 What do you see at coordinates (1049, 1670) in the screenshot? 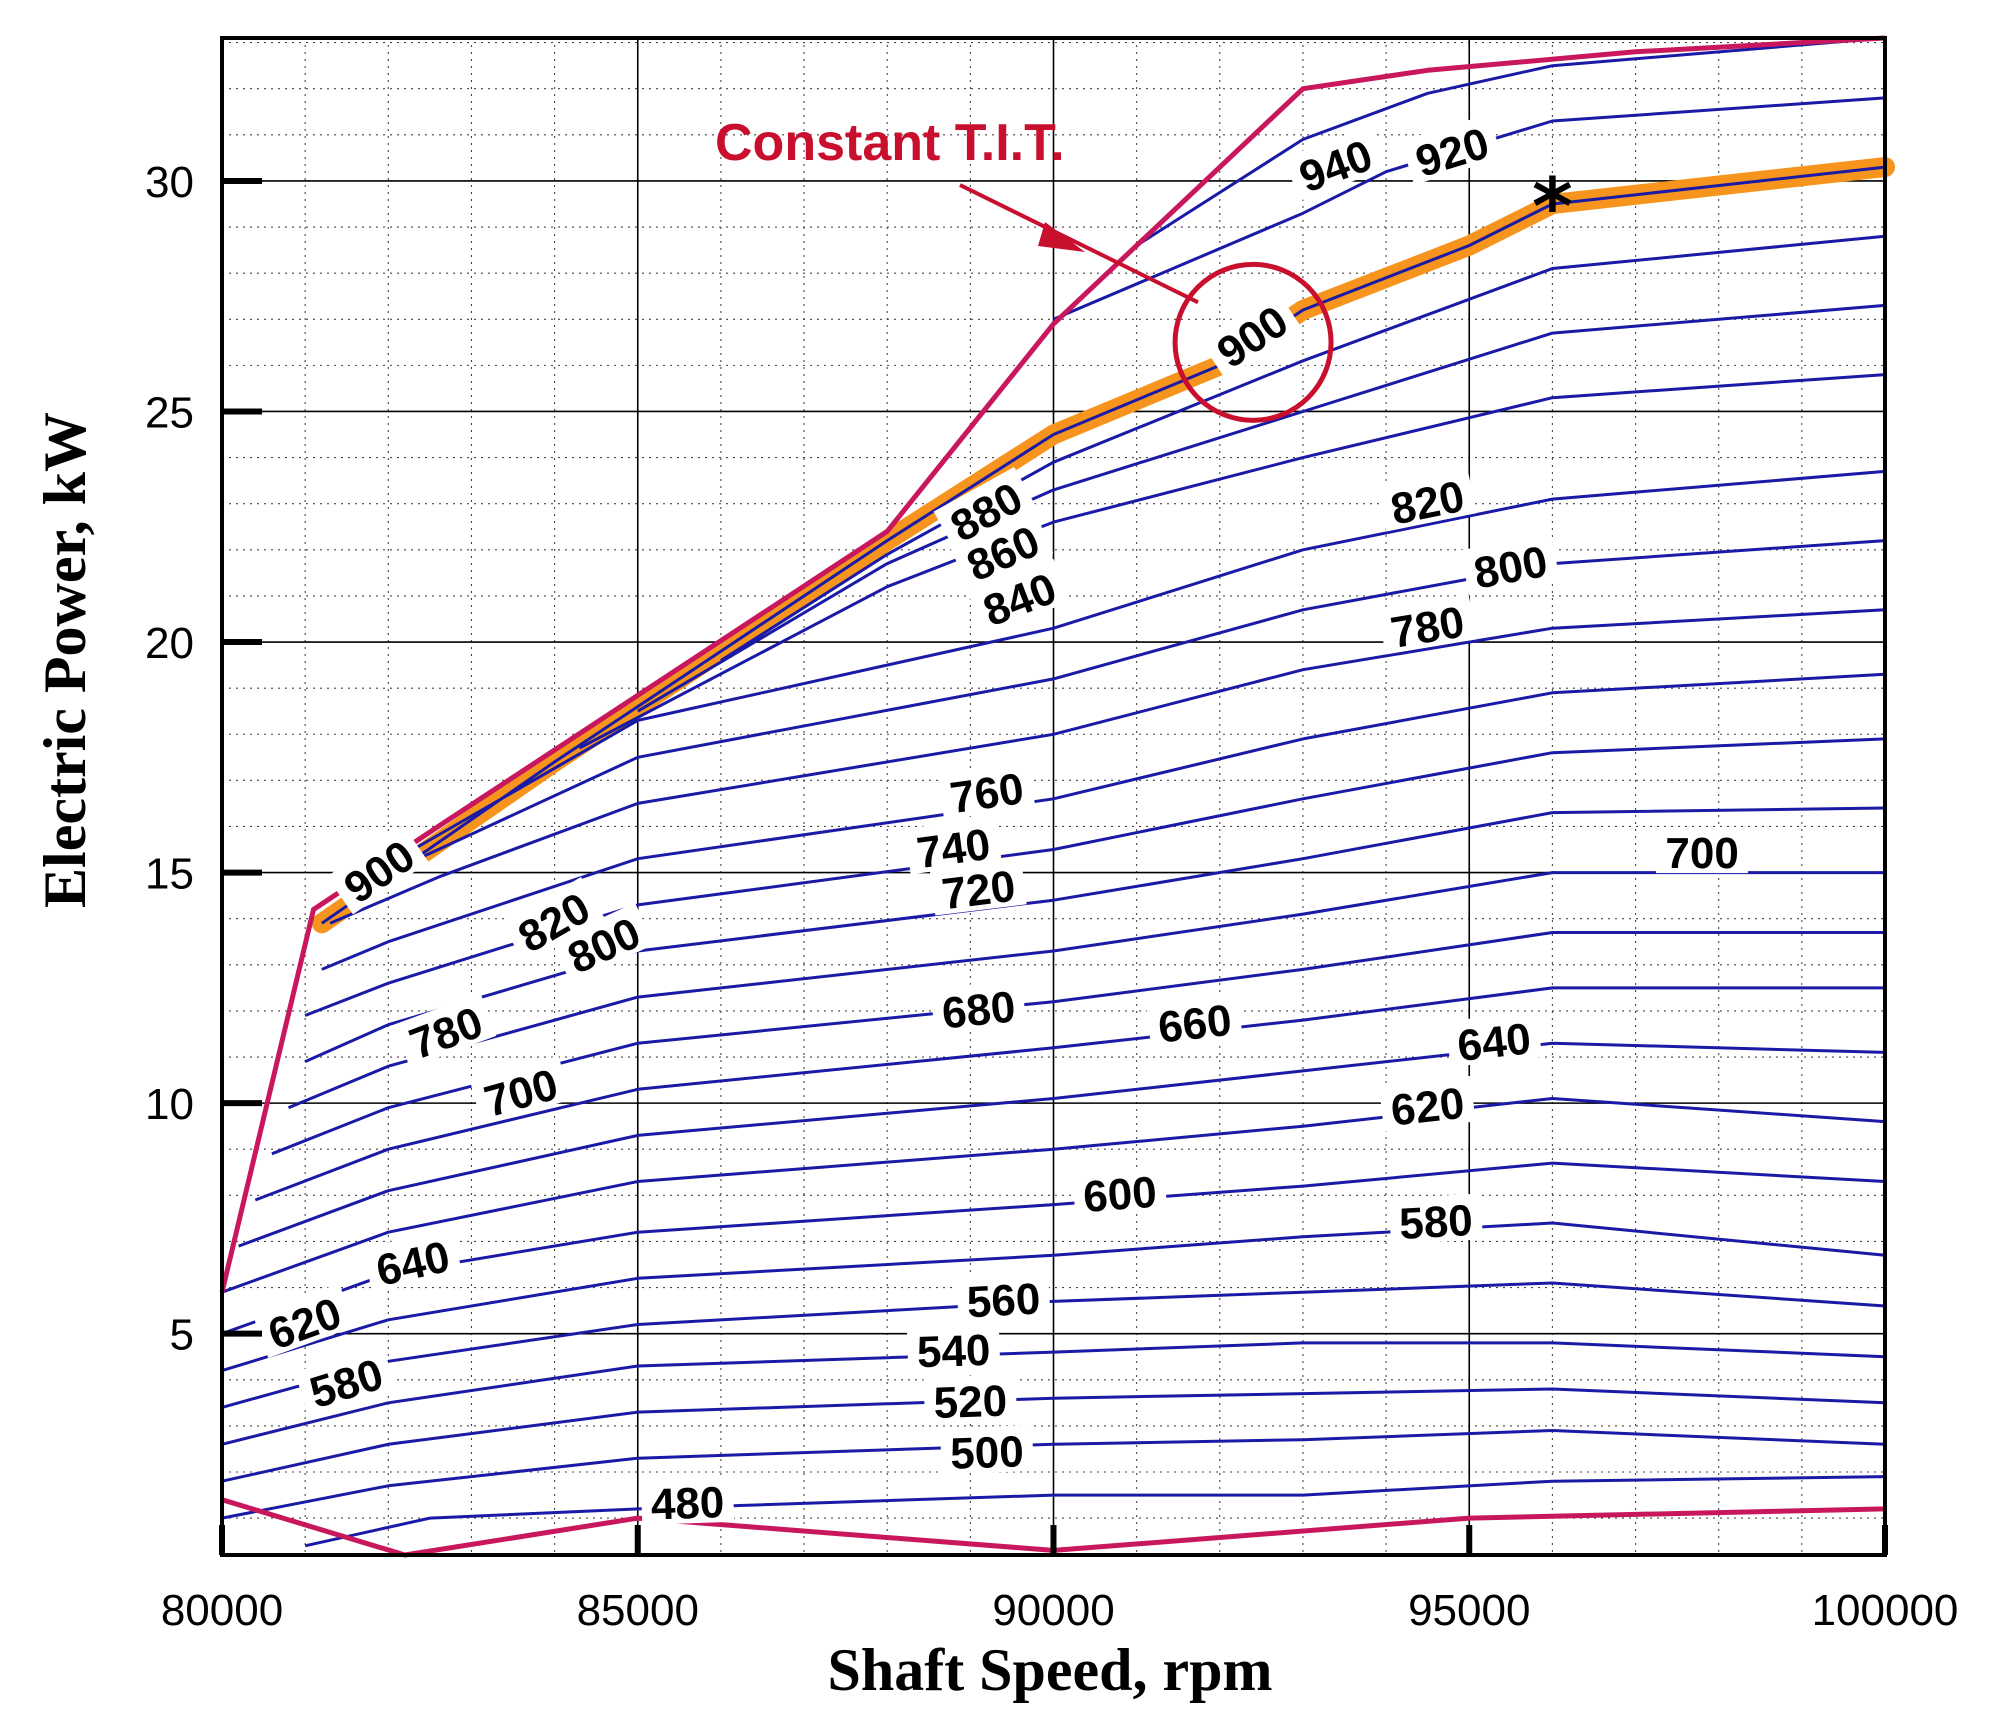
I see `x-axis-title: Shaft Speed, rpm` at bounding box center [1049, 1670].